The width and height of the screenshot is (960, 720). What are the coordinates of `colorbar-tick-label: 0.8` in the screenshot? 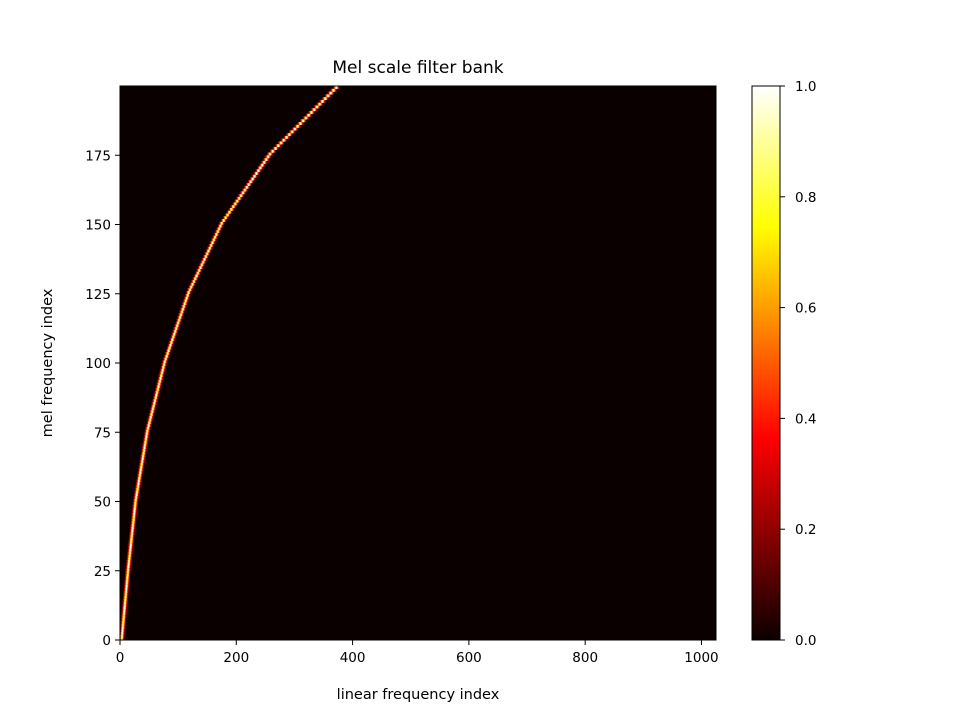 It's located at (805, 198).